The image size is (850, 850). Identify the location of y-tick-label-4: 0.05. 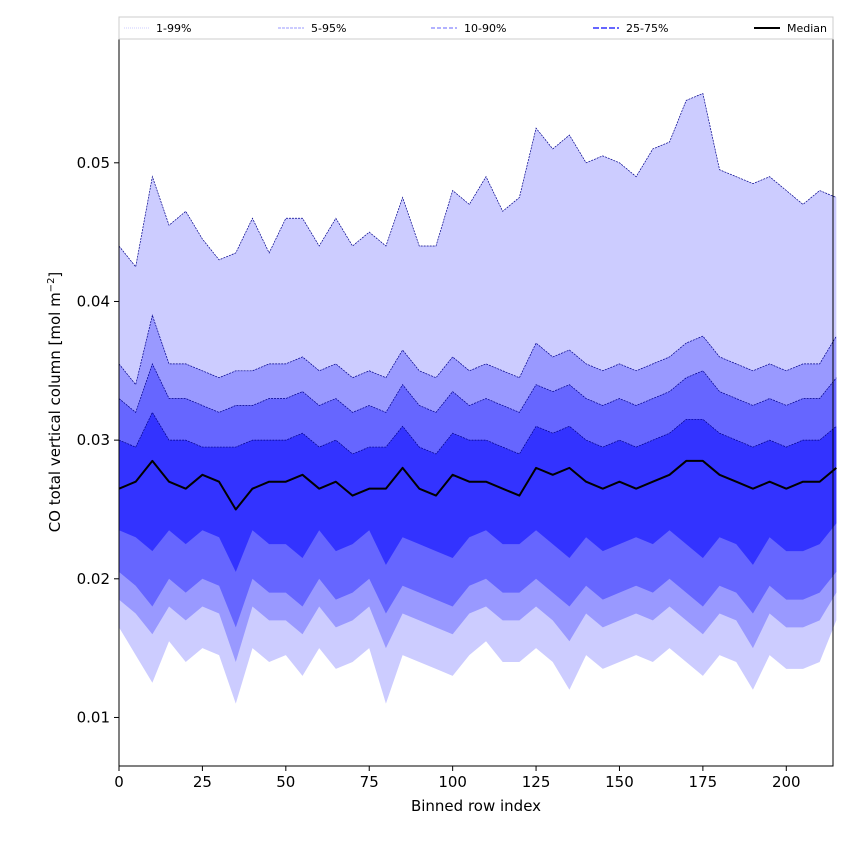
(93, 163).